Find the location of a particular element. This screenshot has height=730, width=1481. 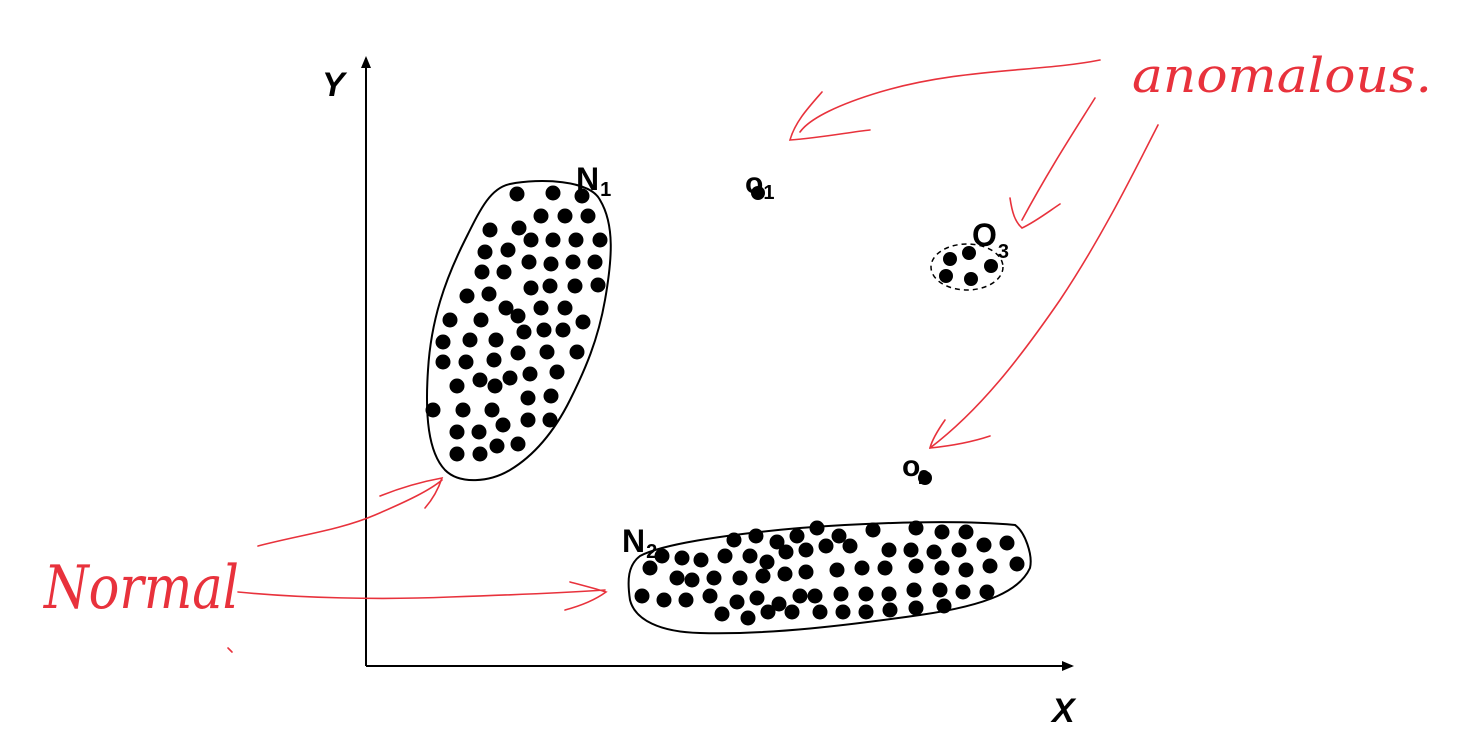

y-axis-label: Y is located at coordinates (335, 85).